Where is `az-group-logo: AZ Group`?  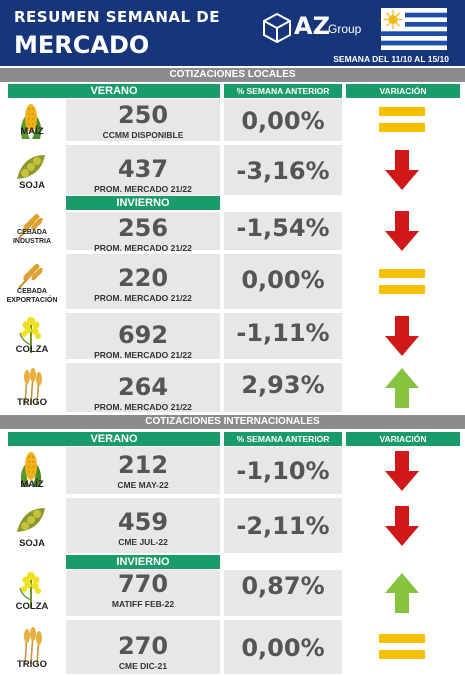 az-group-logo: AZ Group is located at coordinates (312, 29).